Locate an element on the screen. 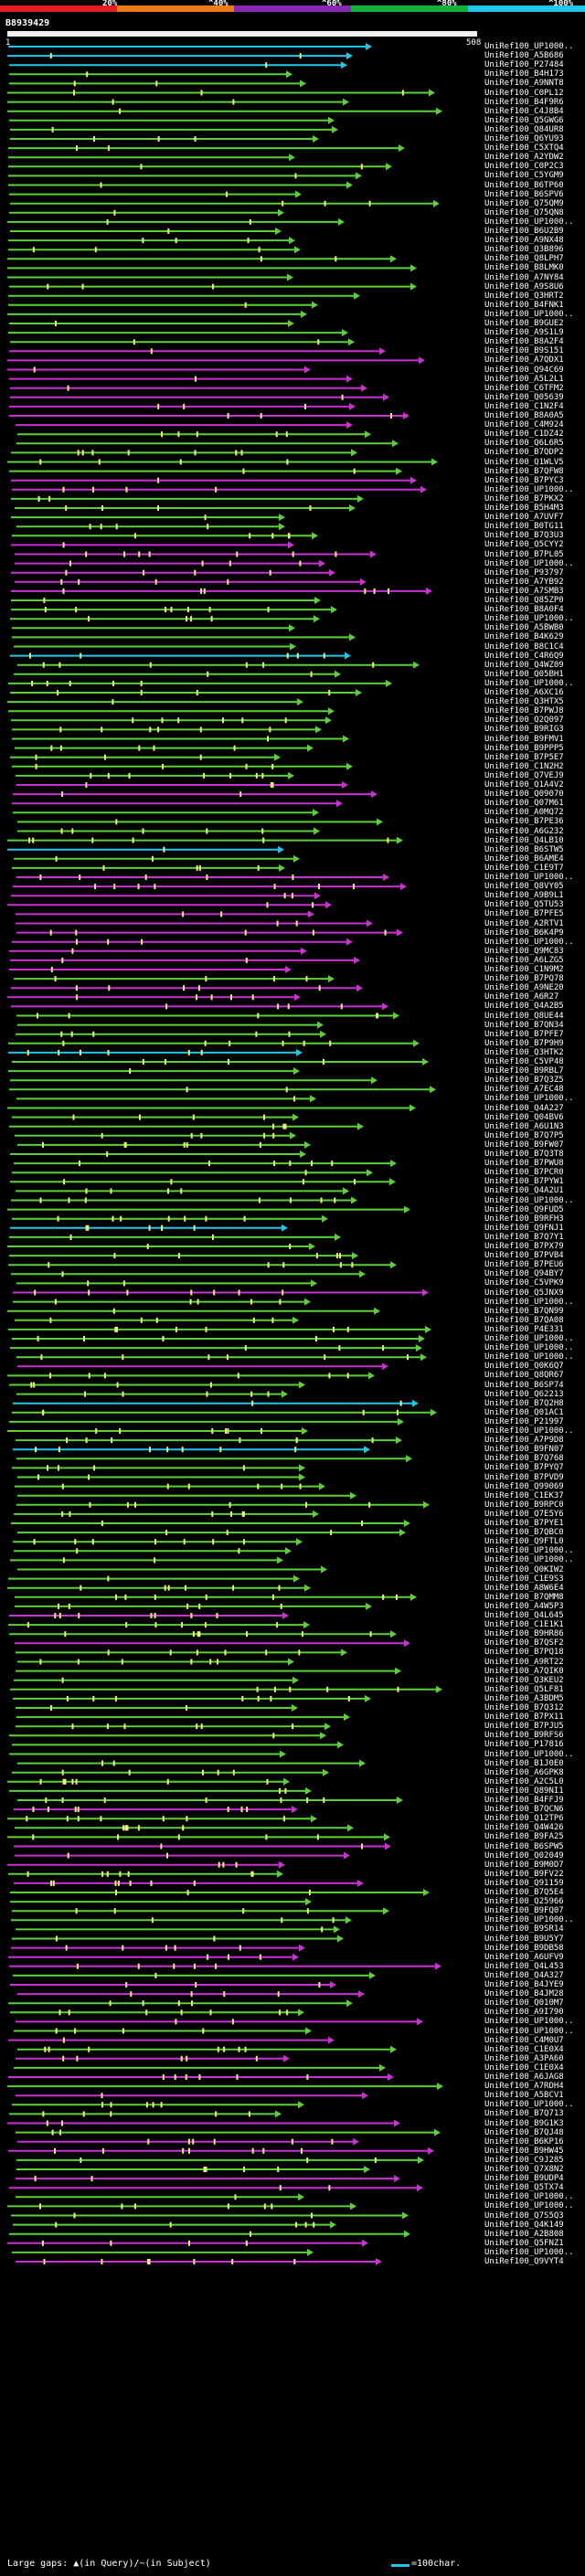  hit-label: UniRef100_B7PWU8 is located at coordinates (524, 1164).